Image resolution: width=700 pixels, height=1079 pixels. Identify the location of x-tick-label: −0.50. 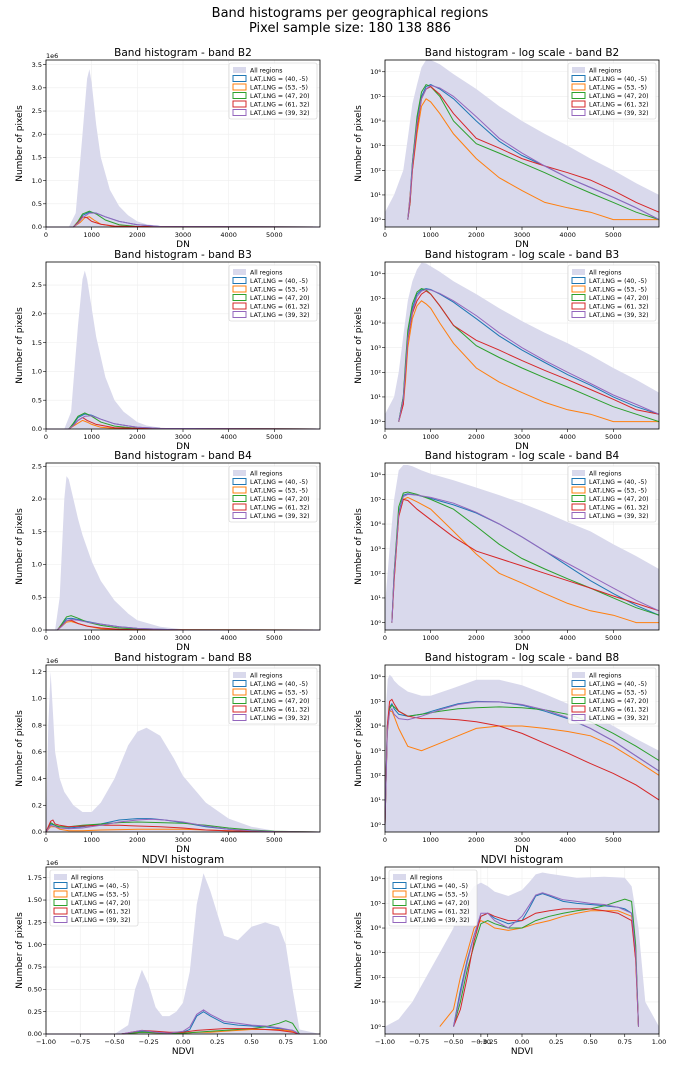
(454, 1042).